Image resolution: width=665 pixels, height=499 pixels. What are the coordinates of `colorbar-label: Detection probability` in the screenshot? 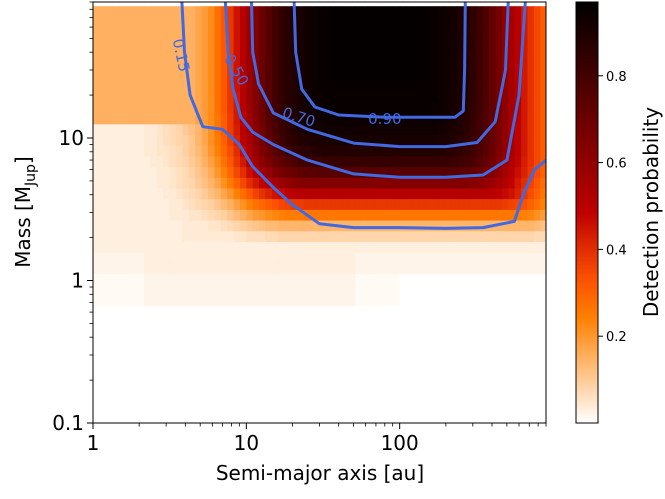 It's located at (651, 212).